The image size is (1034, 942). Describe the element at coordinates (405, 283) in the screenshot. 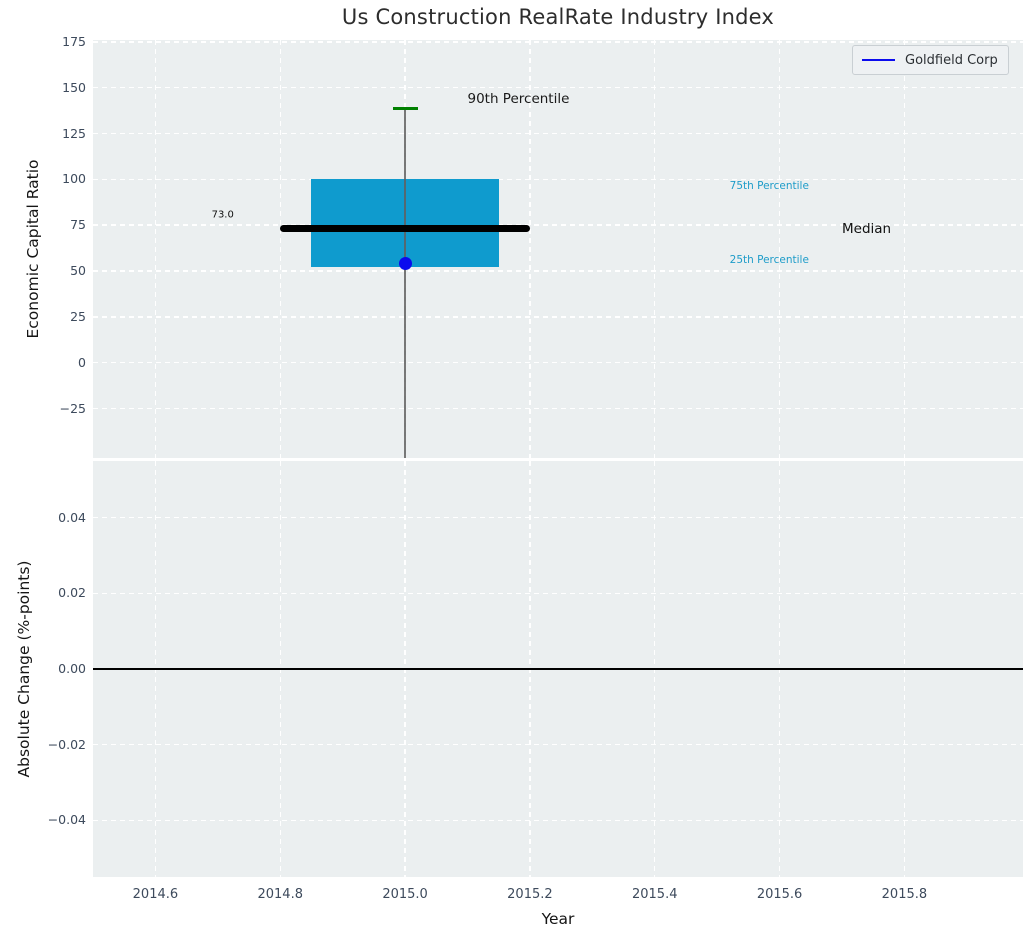

I see `whisker-line` at that location.